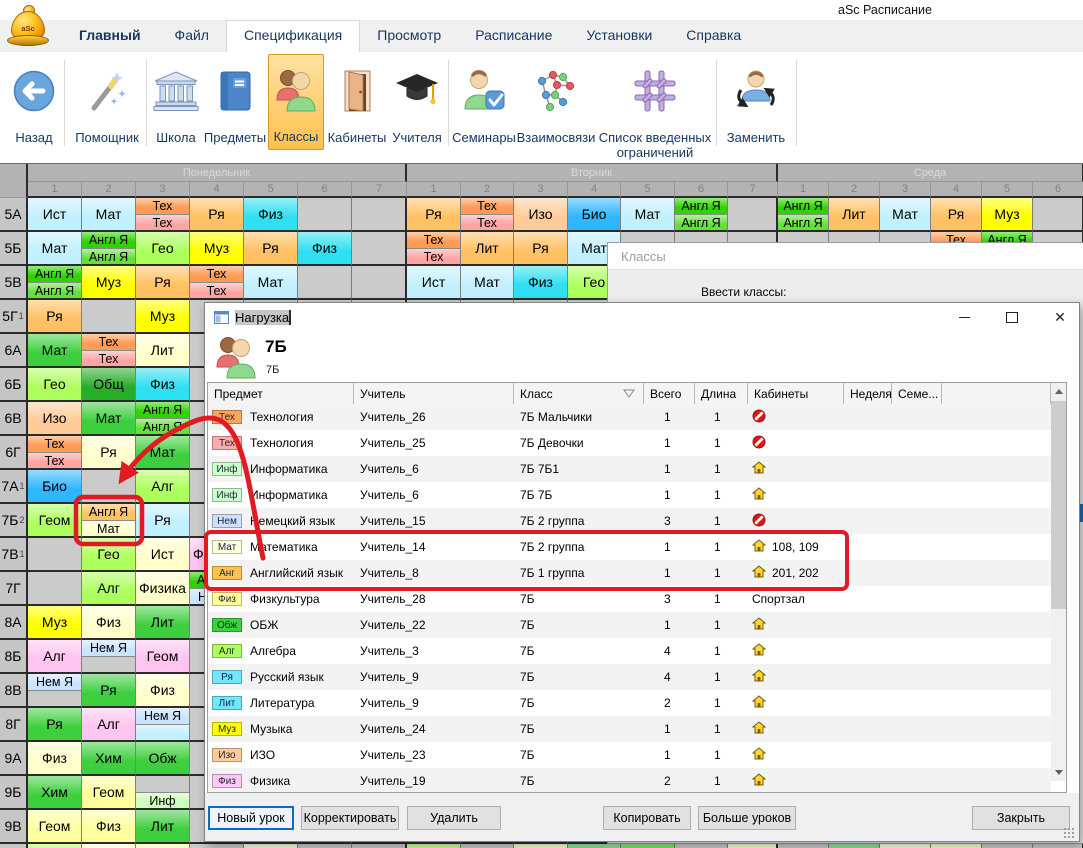  What do you see at coordinates (629, 469) in the screenshot?
I see `lesson-row: Инф Информатика Учитель_6 7Б 7Б1 1 1` at bounding box center [629, 469].